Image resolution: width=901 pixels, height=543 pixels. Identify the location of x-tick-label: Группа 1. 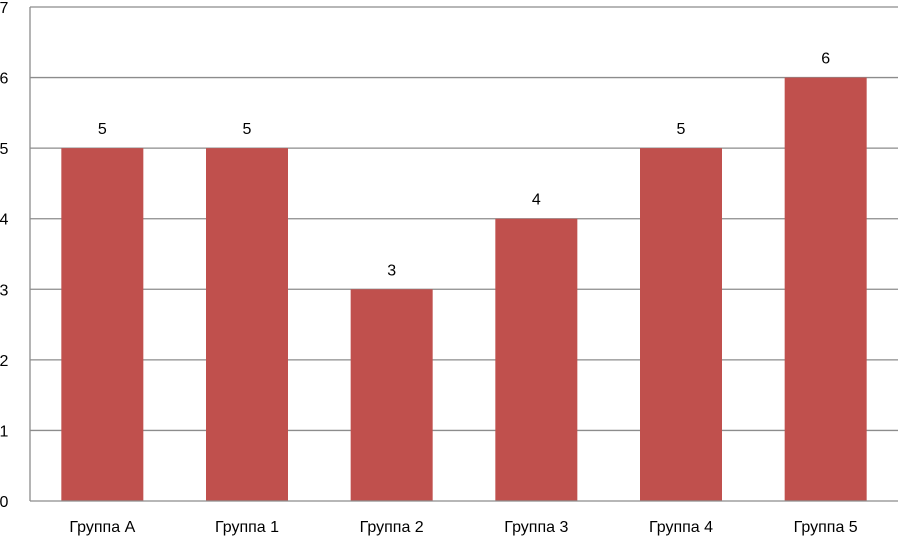
(247, 527).